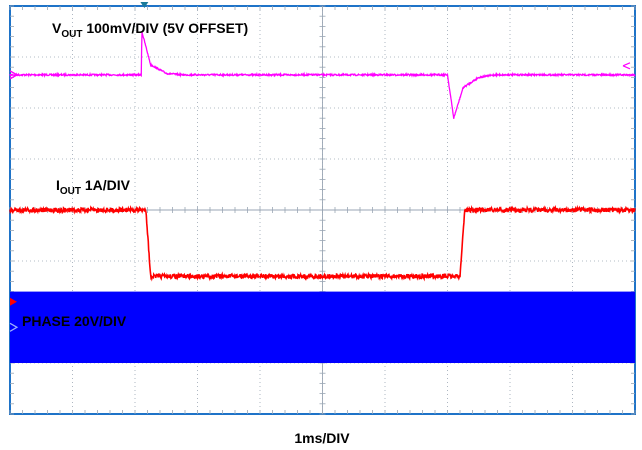  Describe the element at coordinates (322, 438) in the screenshot. I see `x-axis-label: 1ms/DIV` at that location.